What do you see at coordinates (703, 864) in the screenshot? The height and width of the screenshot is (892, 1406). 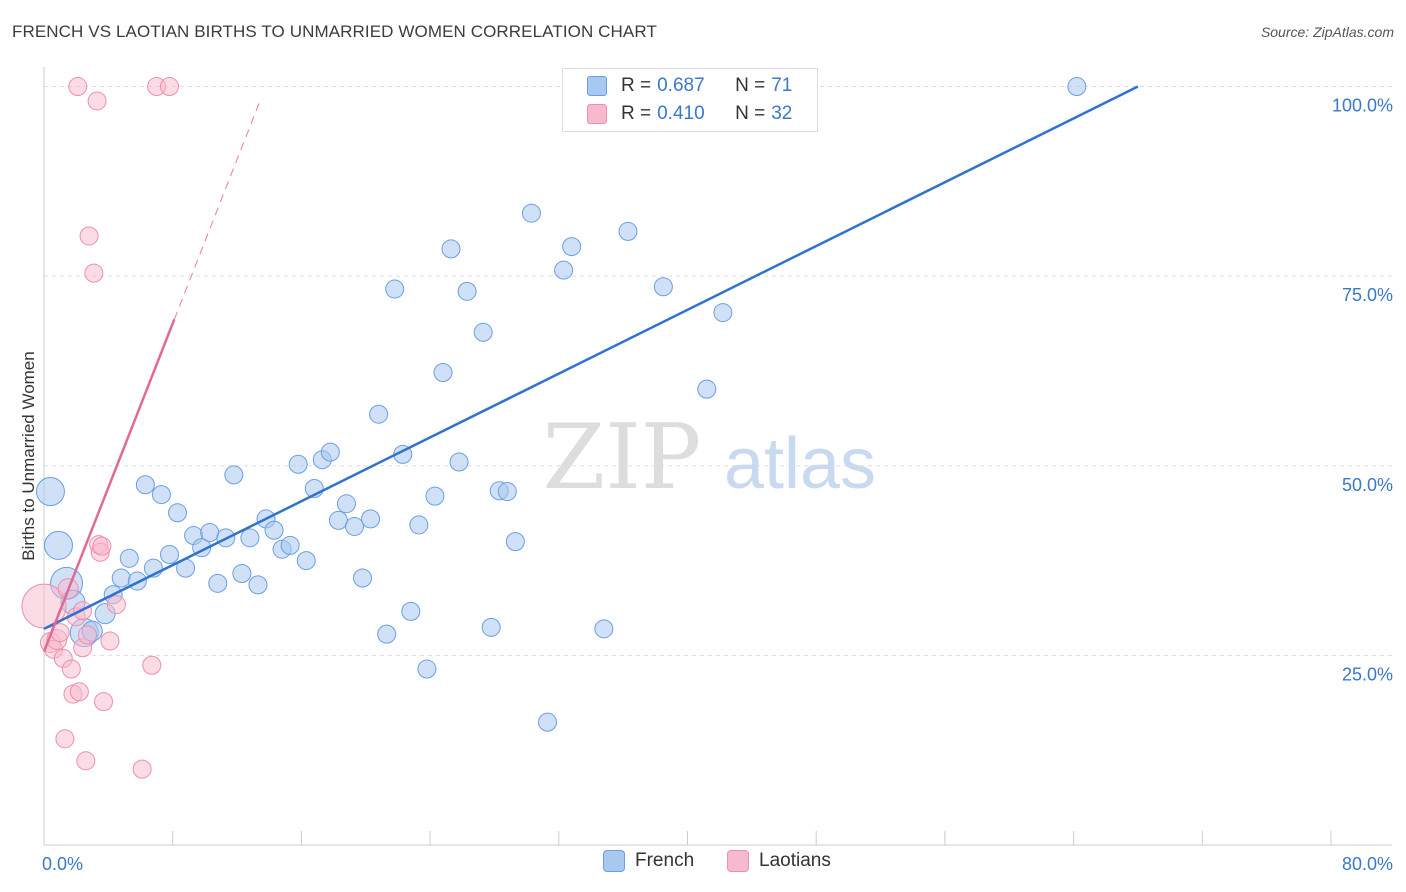 I see `series-legend: French Laotians` at bounding box center [703, 864].